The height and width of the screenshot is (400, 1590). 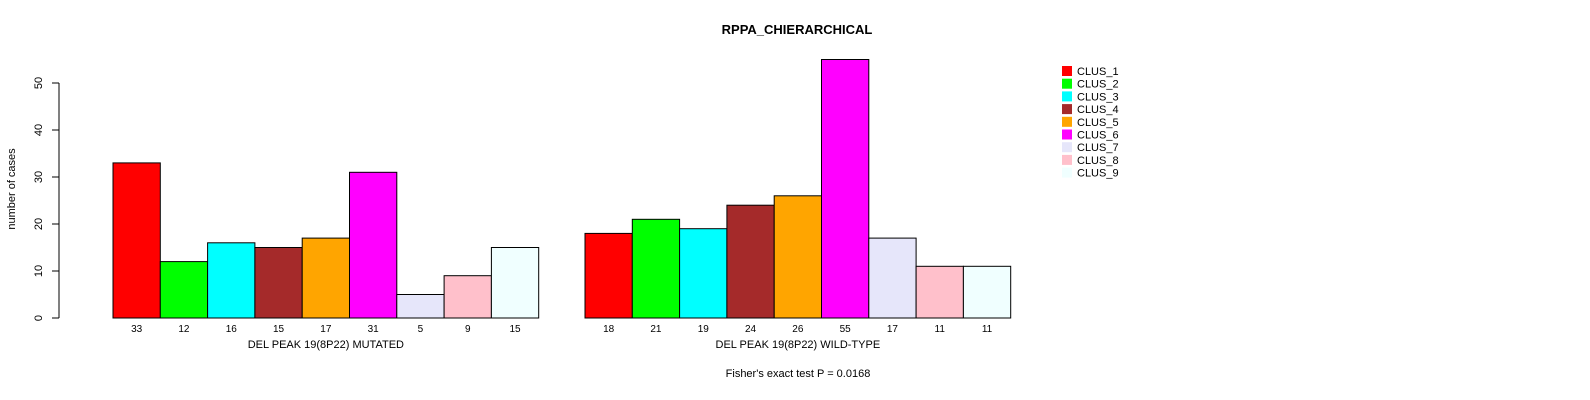 I want to click on legend-label: CLUS_5, so click(x=1098, y=123).